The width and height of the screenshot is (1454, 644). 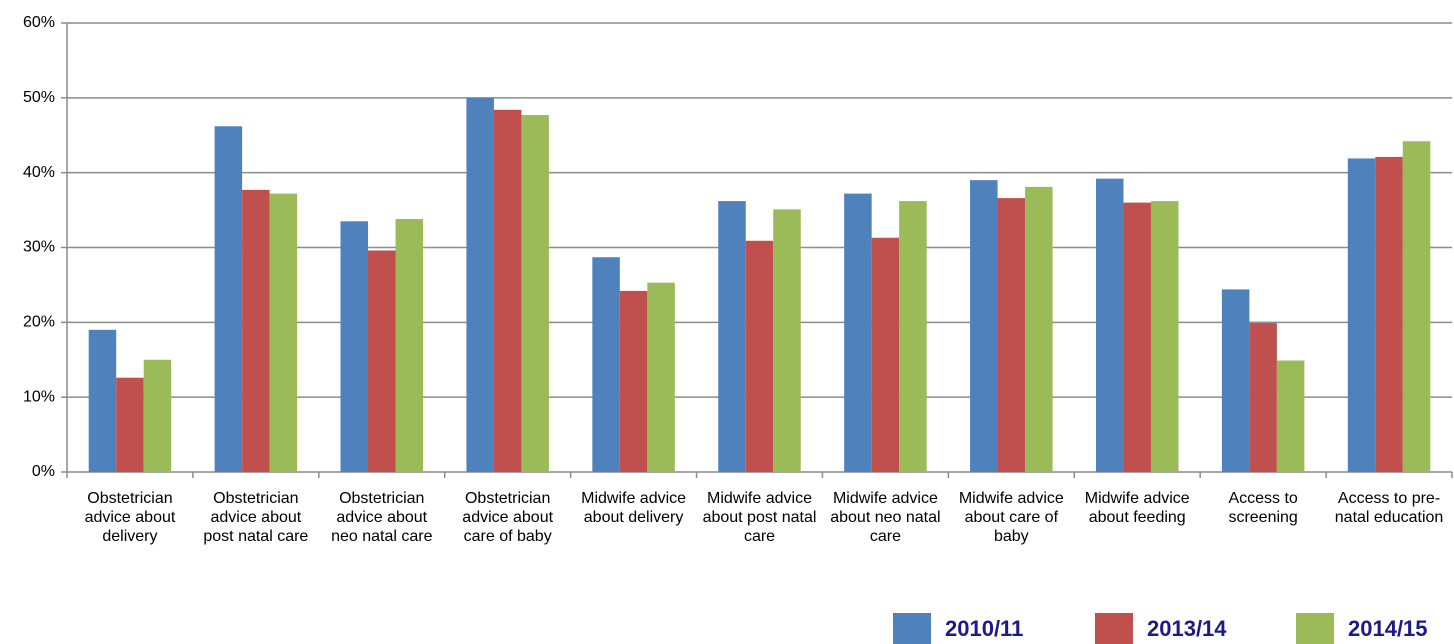 What do you see at coordinates (39, 322) in the screenshot?
I see `y-tick-label: 20%` at bounding box center [39, 322].